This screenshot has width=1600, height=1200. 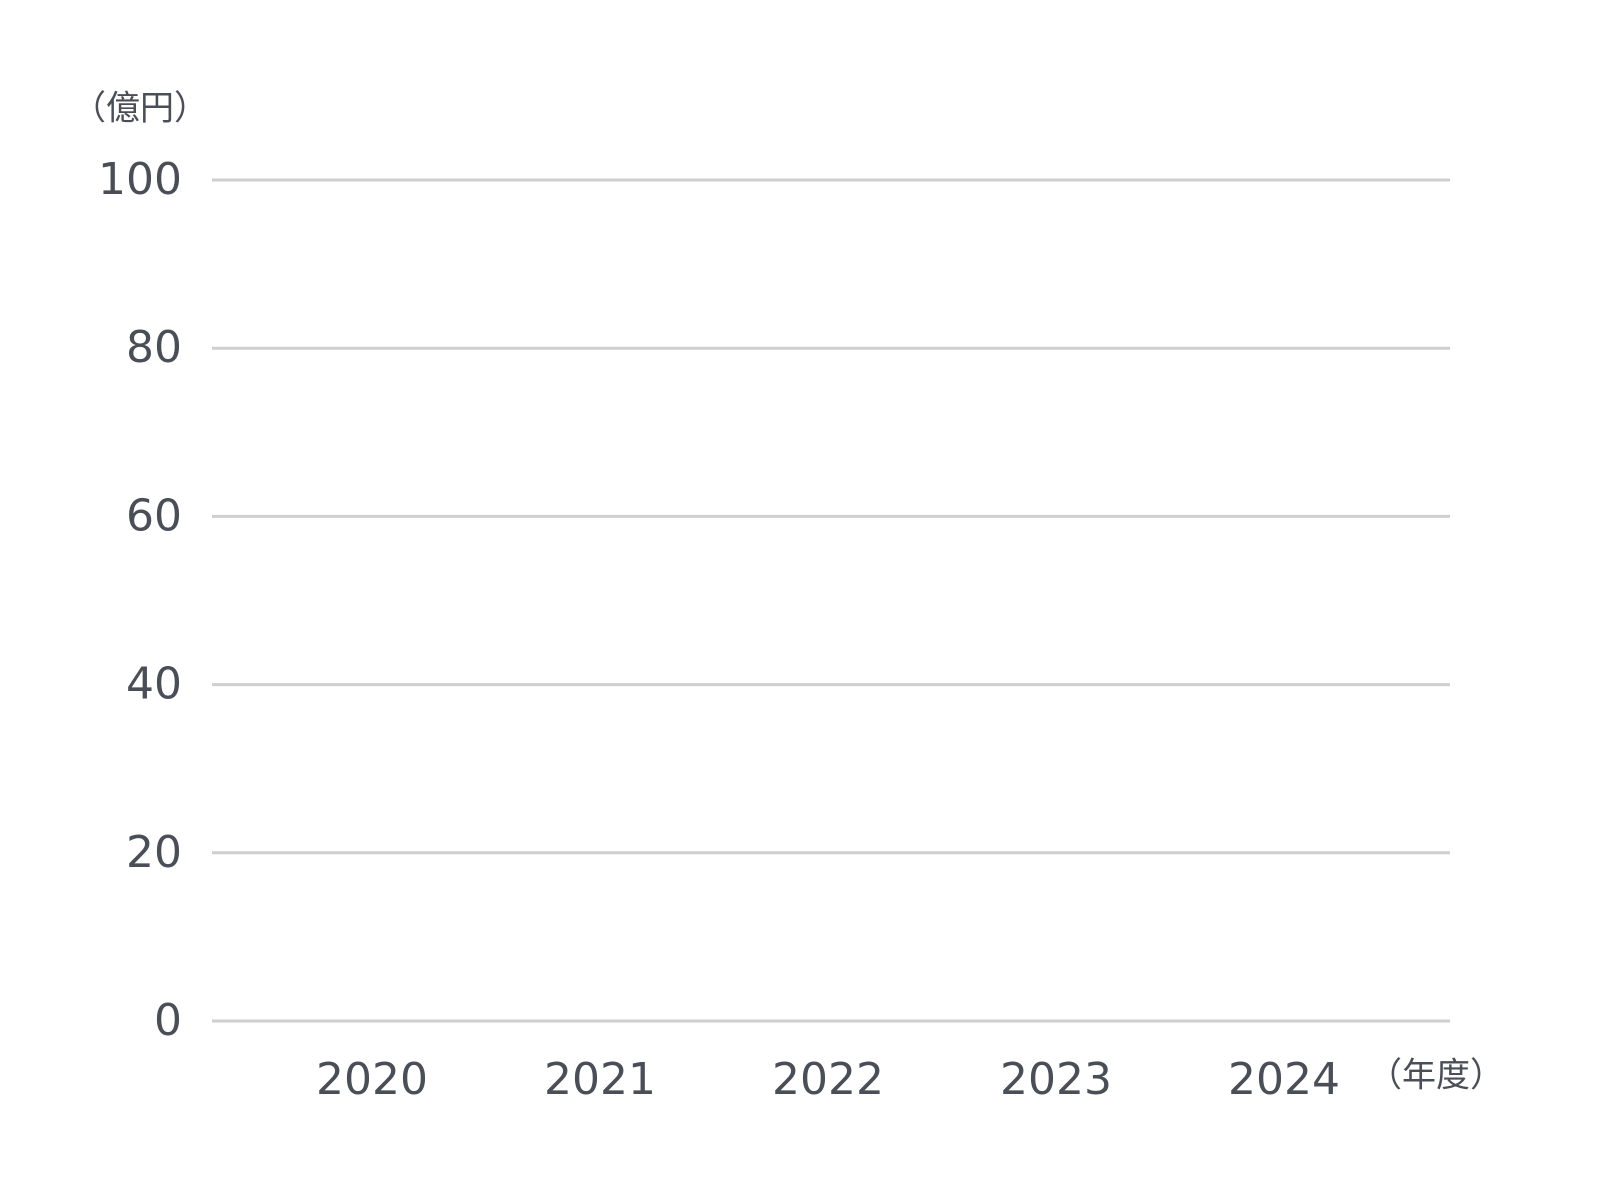 I want to click on y-axis-label: （億円）, so click(x=140, y=109).